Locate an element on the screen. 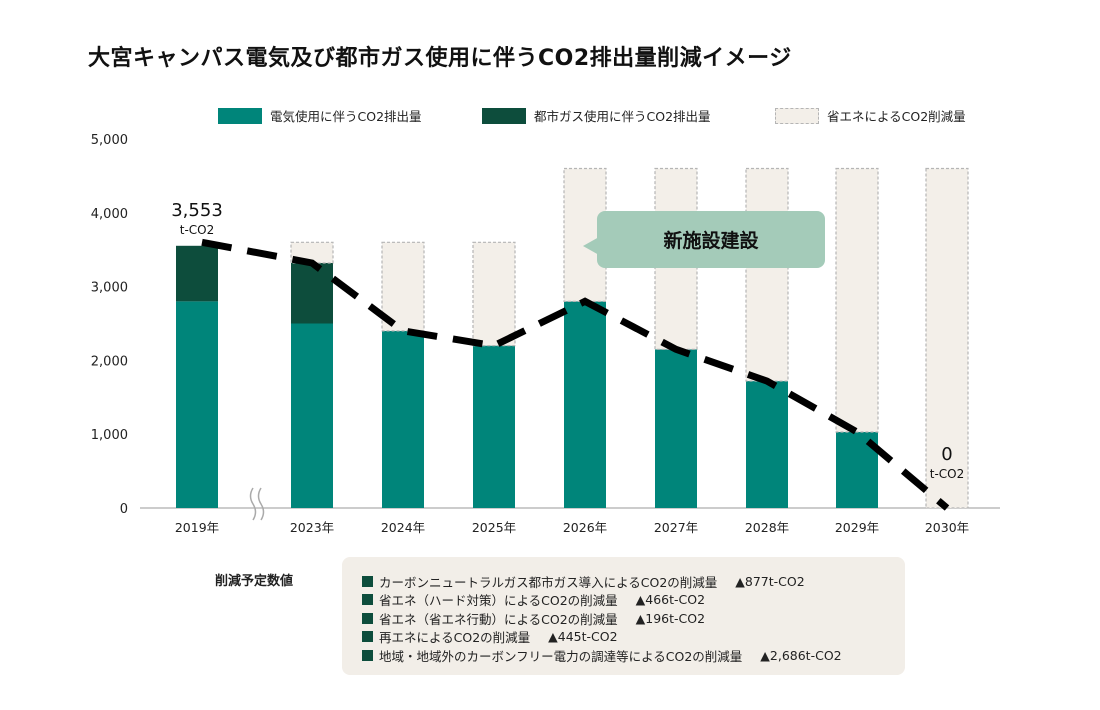 This screenshot has width=1100, height=710. schedule-item-text: 再エネによるCO2の削減量 is located at coordinates (455, 638).